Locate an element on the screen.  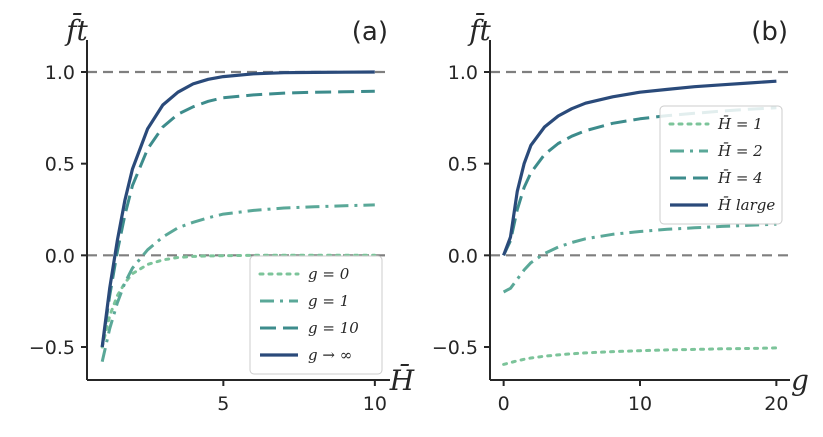
panel-label: (a) is located at coordinates (370, 32).